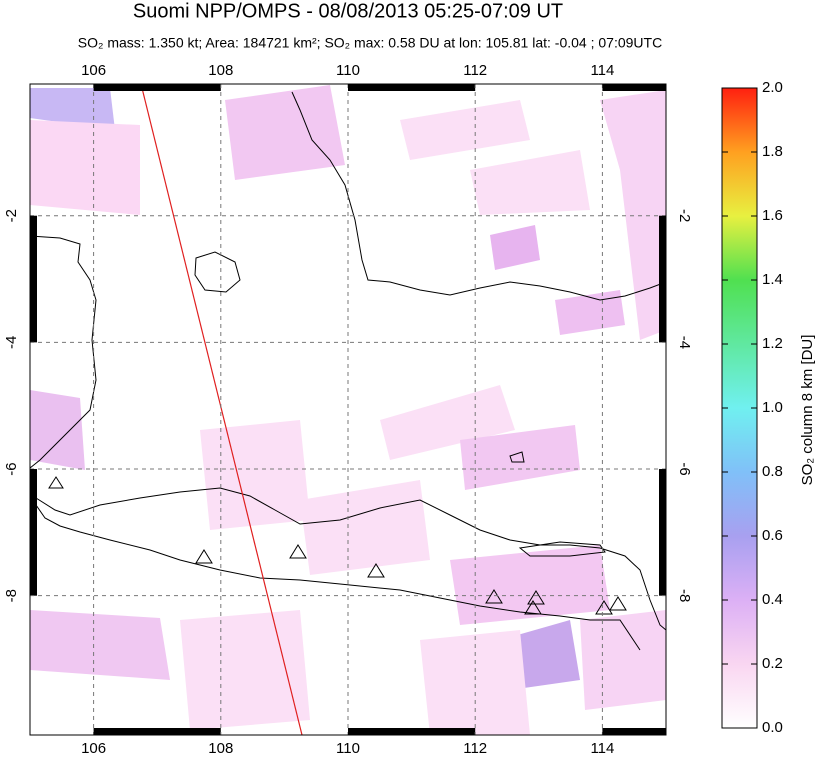 The width and height of the screenshot is (823, 759). Describe the element at coordinates (772, 663) in the screenshot. I see `colorbar-tick-label: 0.2` at that location.